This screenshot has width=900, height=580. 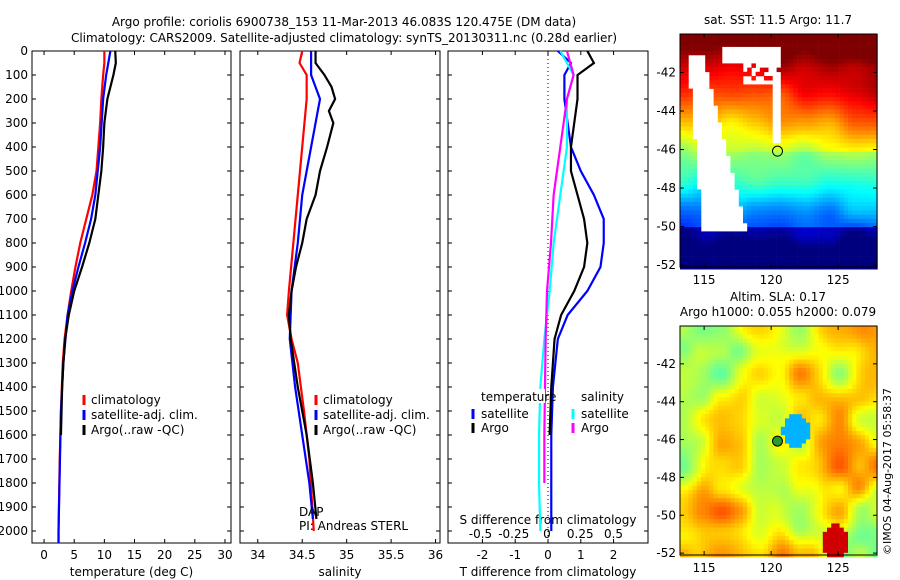 I want to click on sla-map, so click(x=779, y=442).